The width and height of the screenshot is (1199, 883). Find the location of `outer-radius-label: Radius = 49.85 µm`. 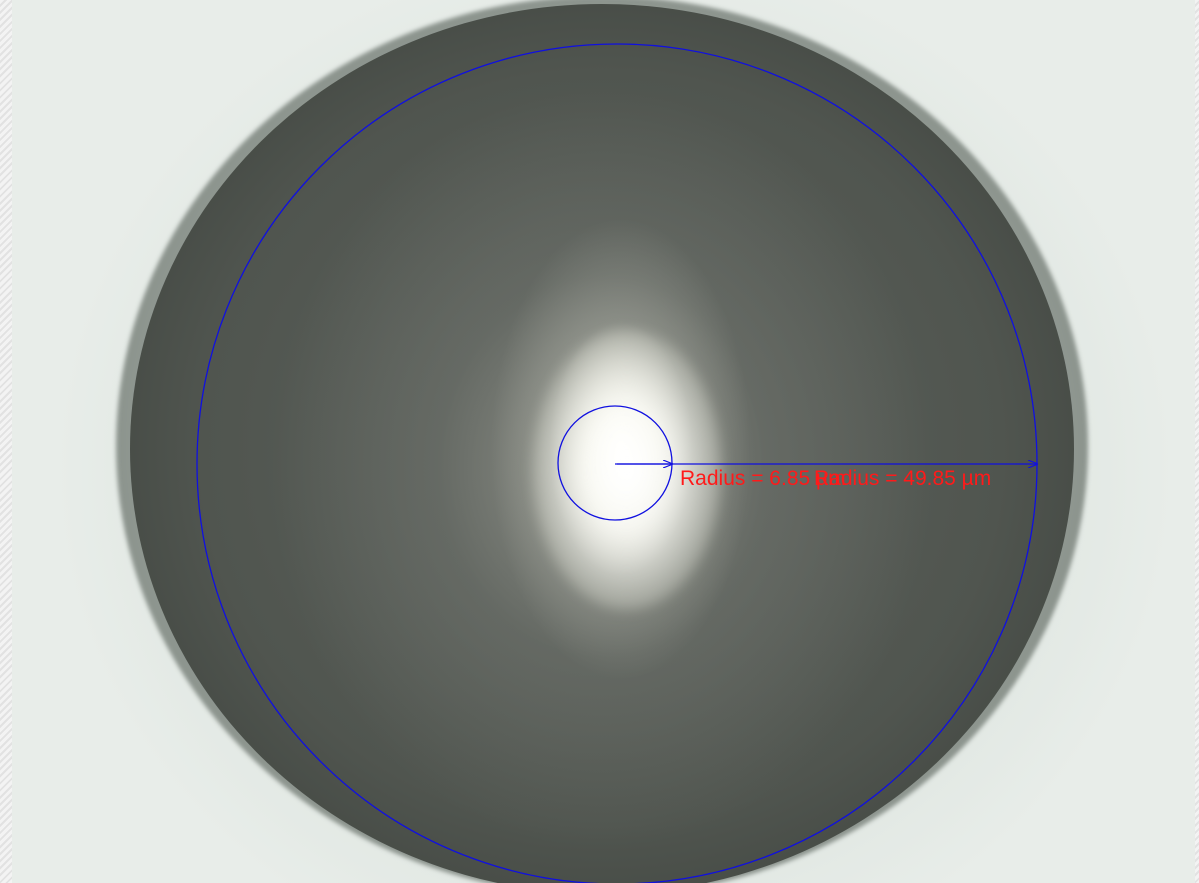

outer-radius-label: Radius = 49.85 µm is located at coordinates (902, 478).